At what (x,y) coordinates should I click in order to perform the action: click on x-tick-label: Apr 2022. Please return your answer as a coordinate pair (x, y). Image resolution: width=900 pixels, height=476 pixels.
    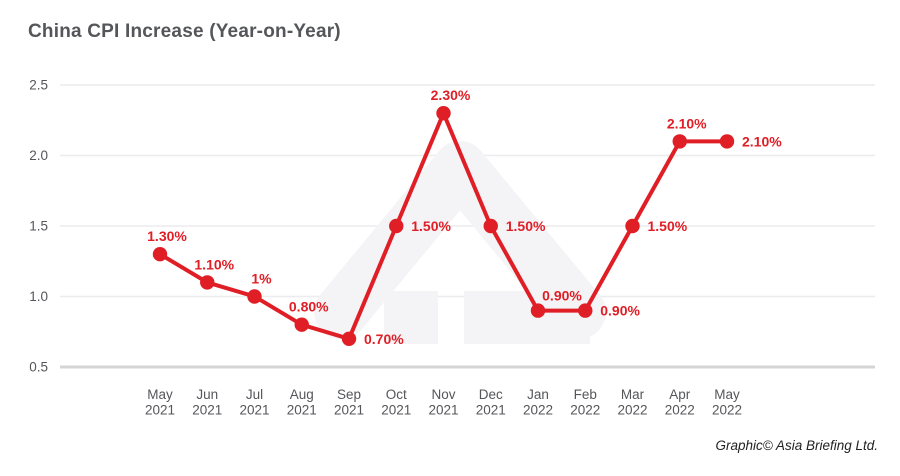
    Looking at the image, I should click on (680, 402).